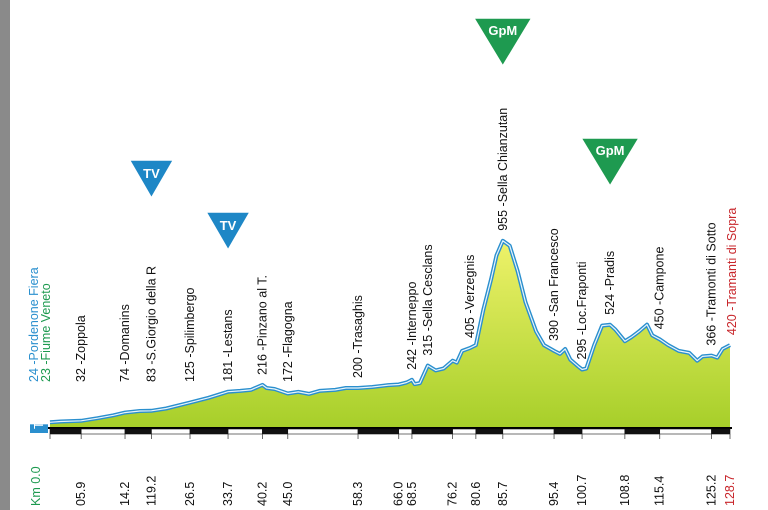  I want to click on km-tick-label: 58.3, so click(358, 494).